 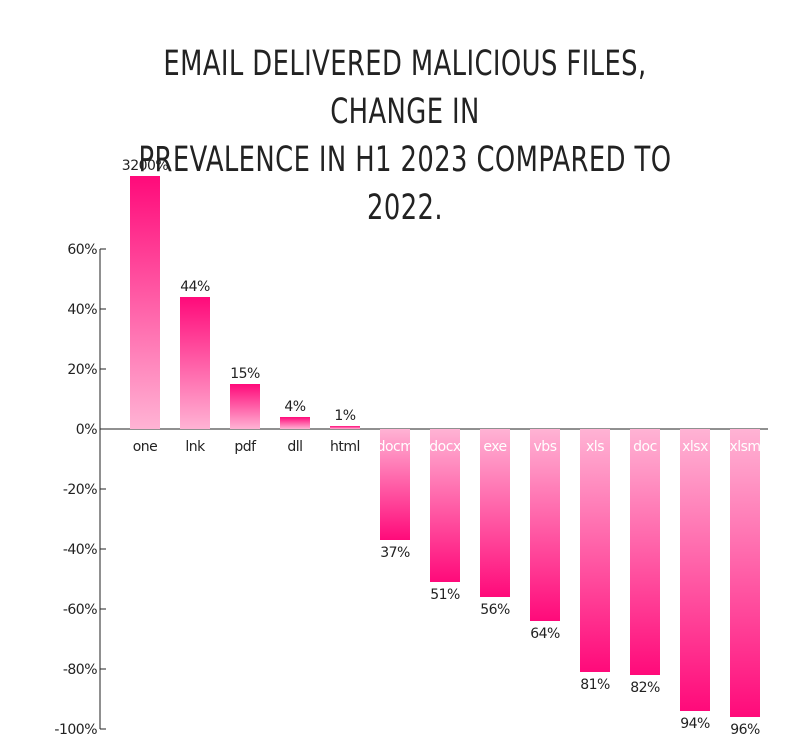 What do you see at coordinates (245, 374) in the screenshot?
I see `data-label-pdf: 15%` at bounding box center [245, 374].